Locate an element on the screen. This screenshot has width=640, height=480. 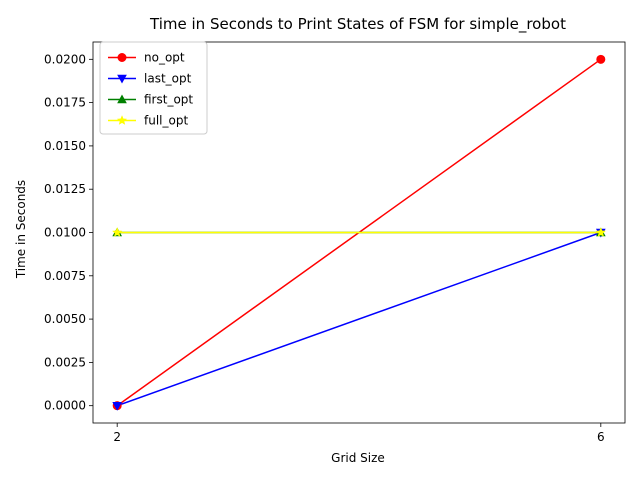
legend-marker-first_opt is located at coordinates (122, 99).